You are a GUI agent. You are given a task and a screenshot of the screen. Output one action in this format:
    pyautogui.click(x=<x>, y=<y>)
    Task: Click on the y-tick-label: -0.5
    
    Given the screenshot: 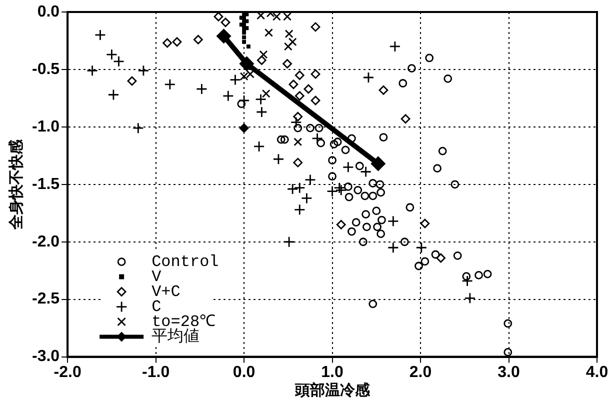 What is the action you would take?
    pyautogui.click(x=46, y=69)
    